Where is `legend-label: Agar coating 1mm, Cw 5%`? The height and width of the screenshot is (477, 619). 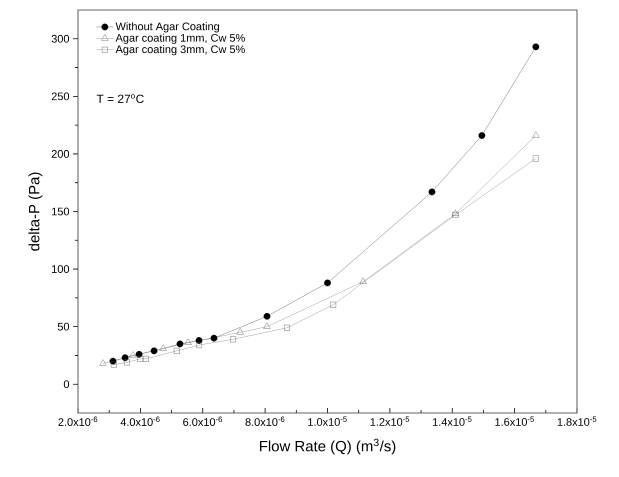 legend-label: Agar coating 1mm, Cw 5% is located at coordinates (180, 39).